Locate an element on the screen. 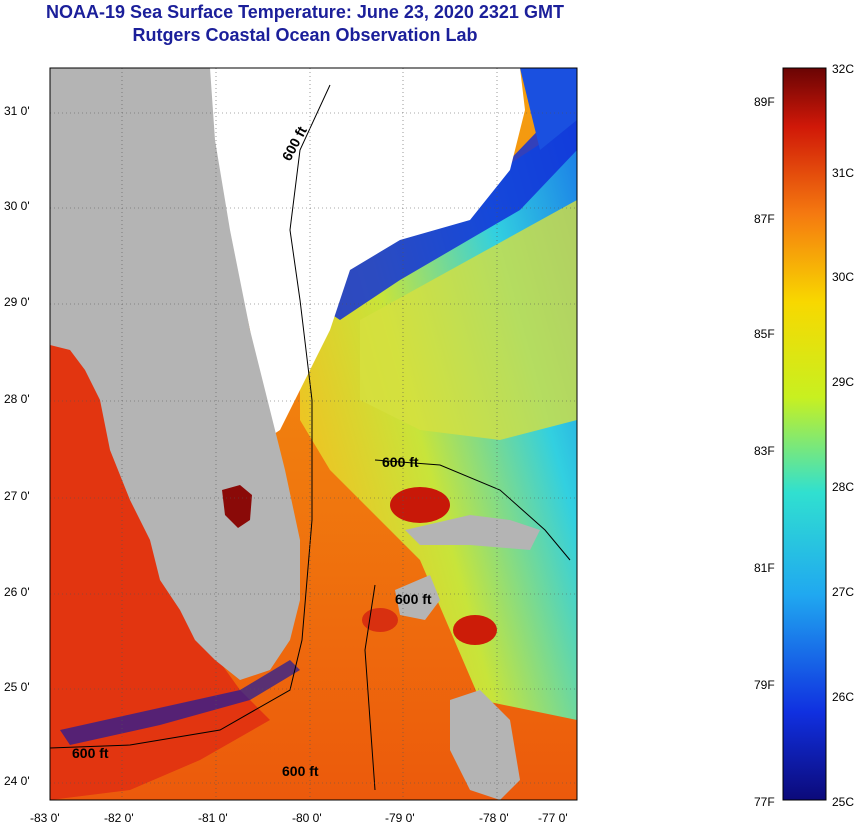 The image size is (864, 832). lon-tick: -81 0' is located at coordinates (213, 818).